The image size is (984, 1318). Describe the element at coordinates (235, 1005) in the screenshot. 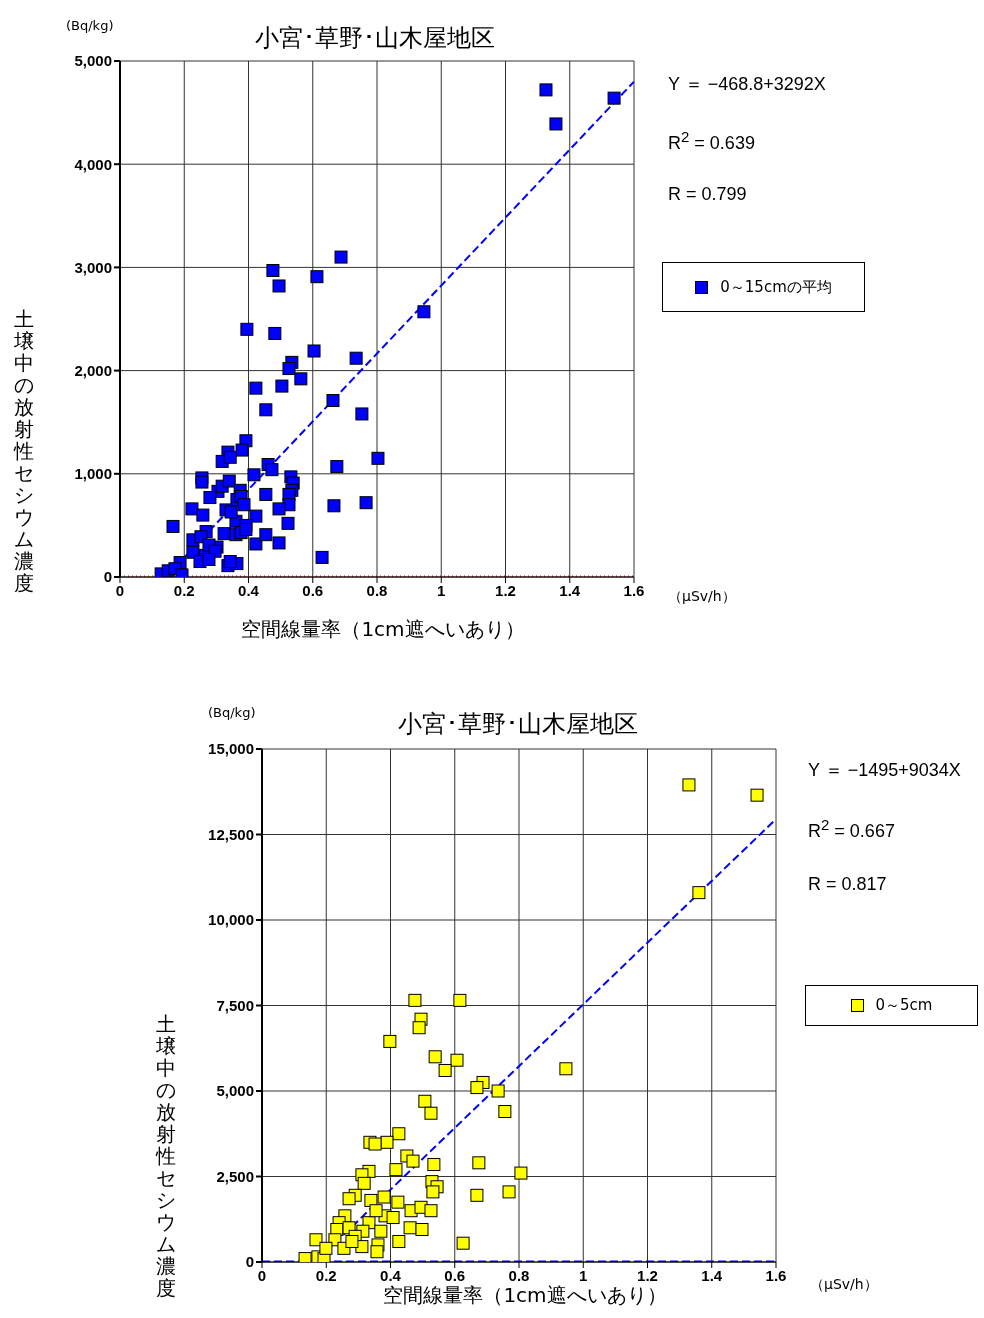

I see `y-tick-label: 7,500` at that location.